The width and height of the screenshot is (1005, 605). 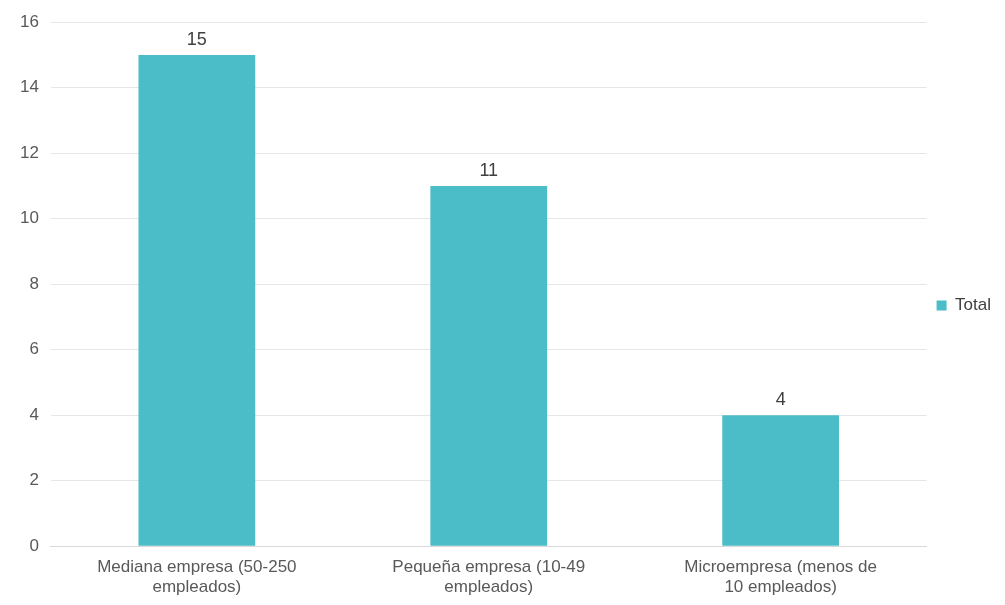 I want to click on data-label: 4, so click(x=780, y=399).